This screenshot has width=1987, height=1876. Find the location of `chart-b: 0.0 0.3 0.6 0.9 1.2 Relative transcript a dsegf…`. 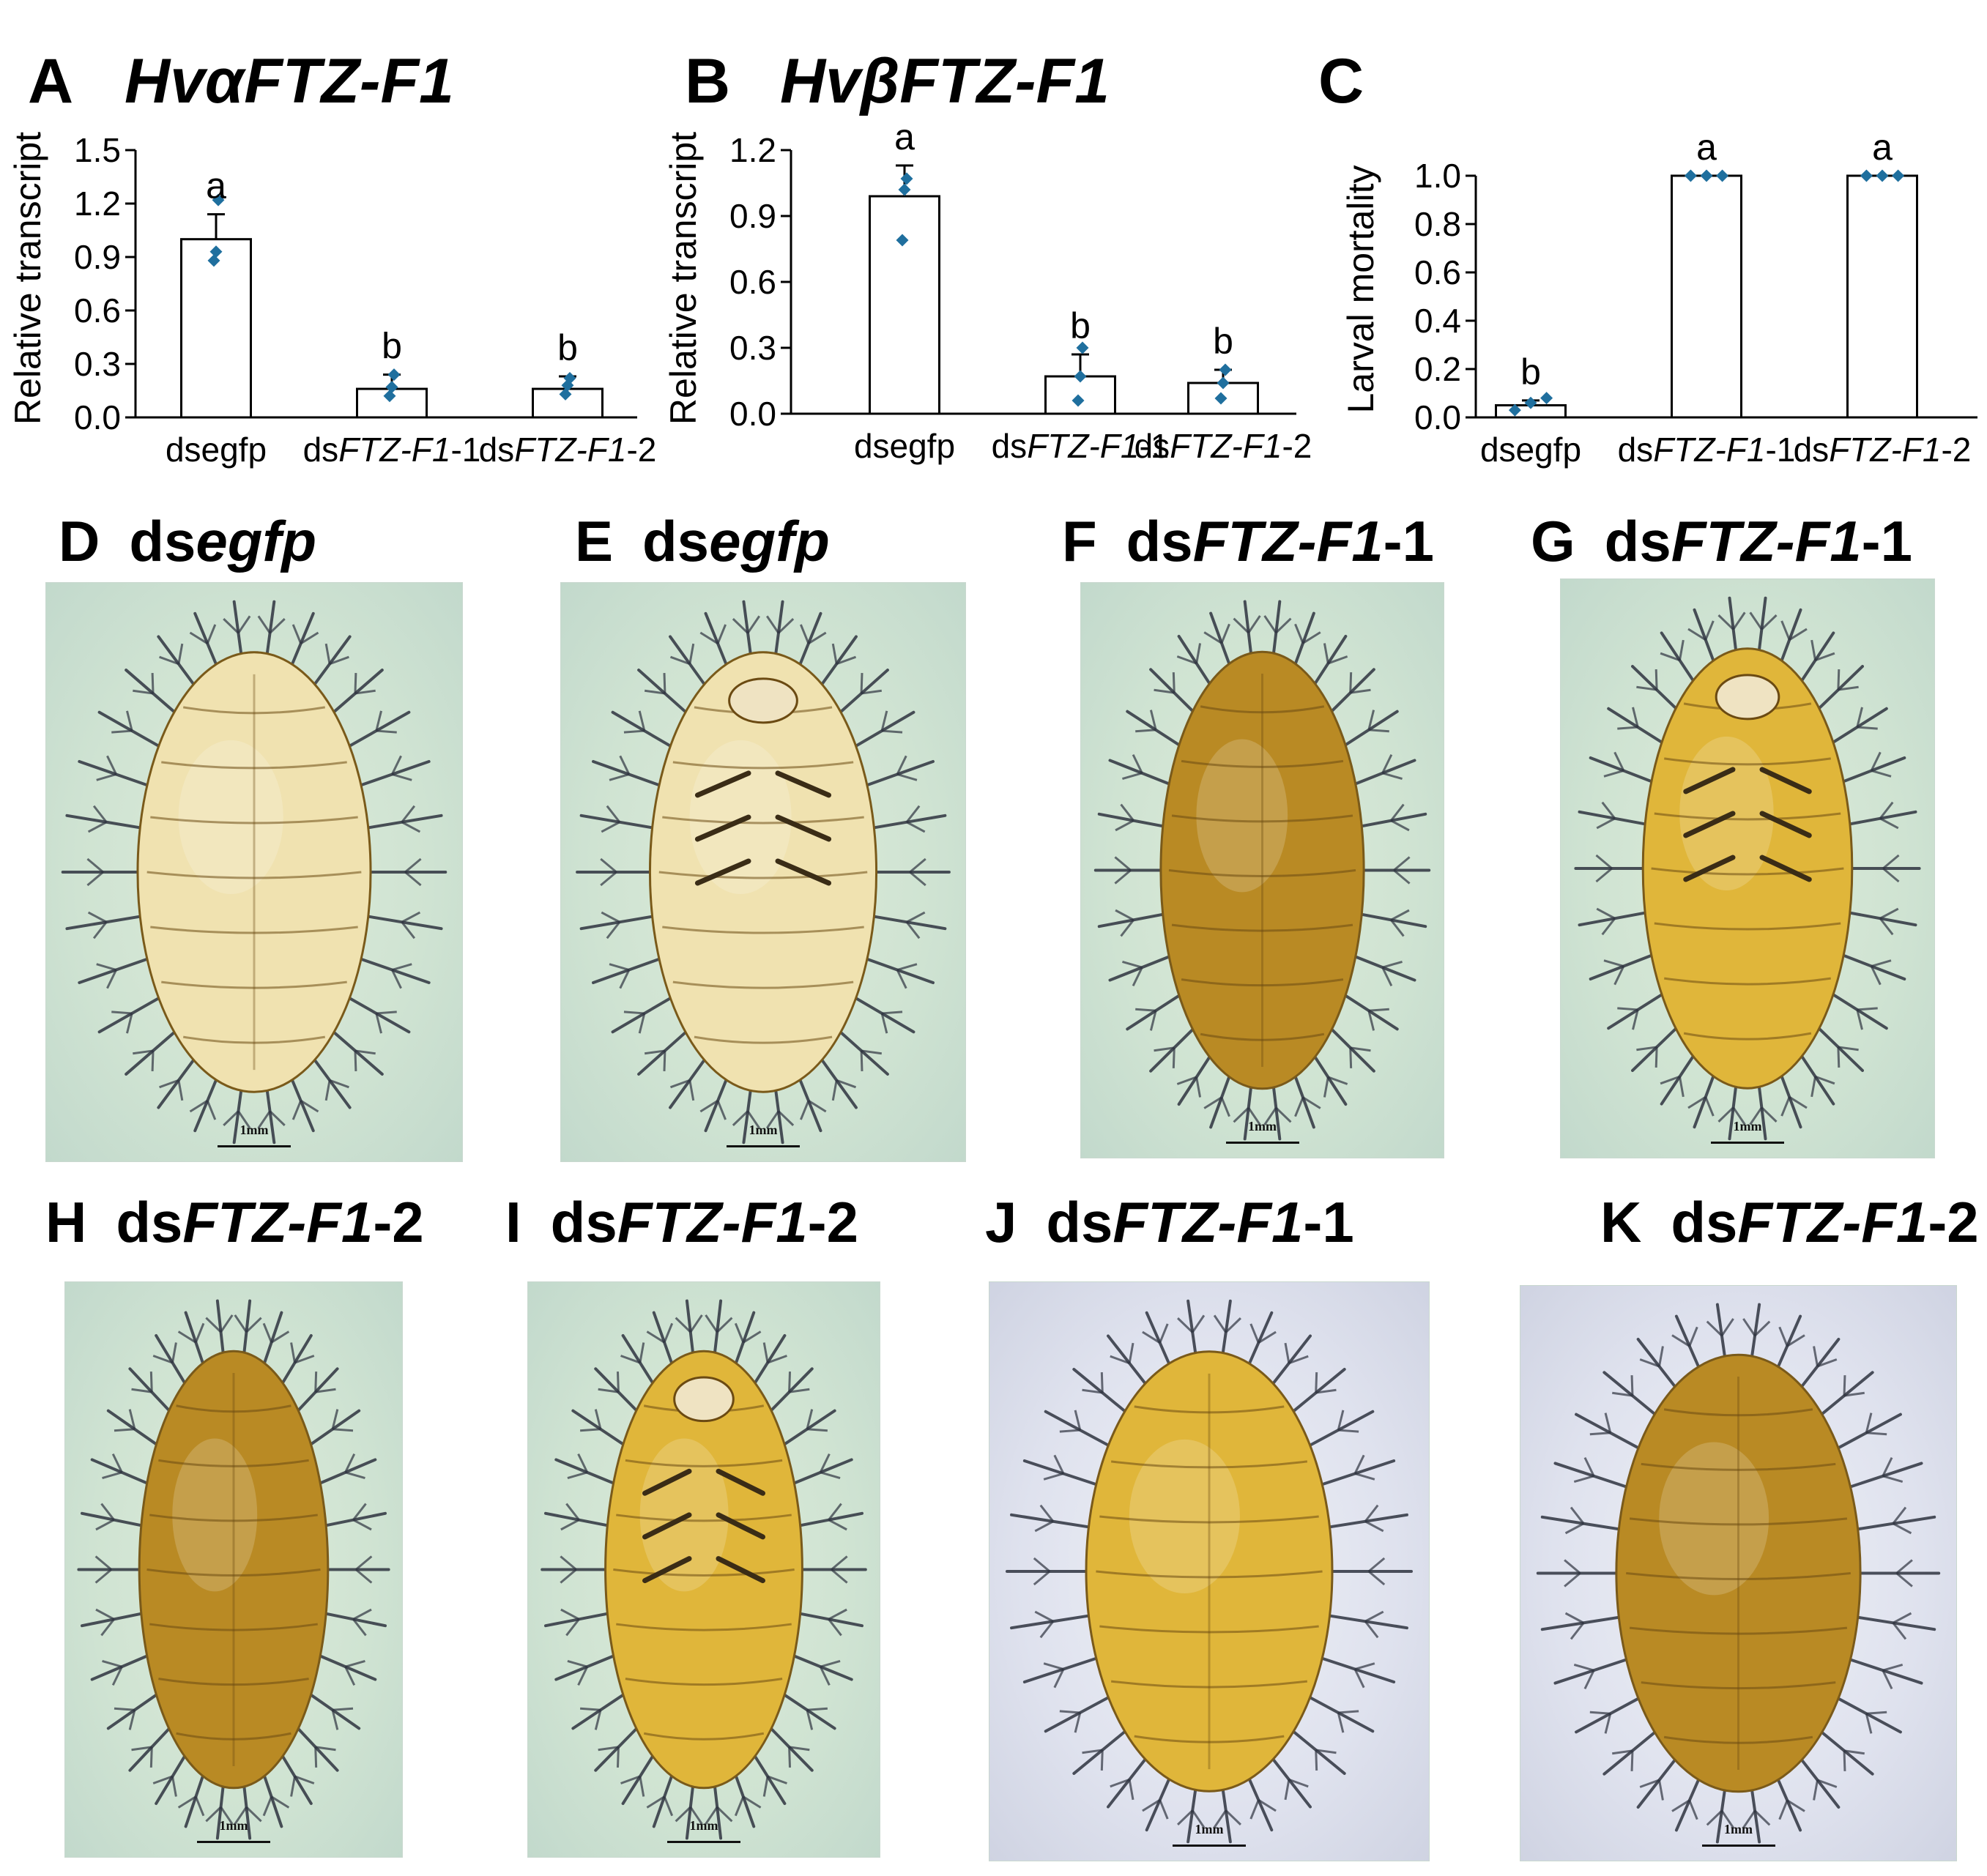

chart-b: 0.0 0.3 0.6 0.9 1.2 Relative transcript a dsegf… is located at coordinates (987, 290).